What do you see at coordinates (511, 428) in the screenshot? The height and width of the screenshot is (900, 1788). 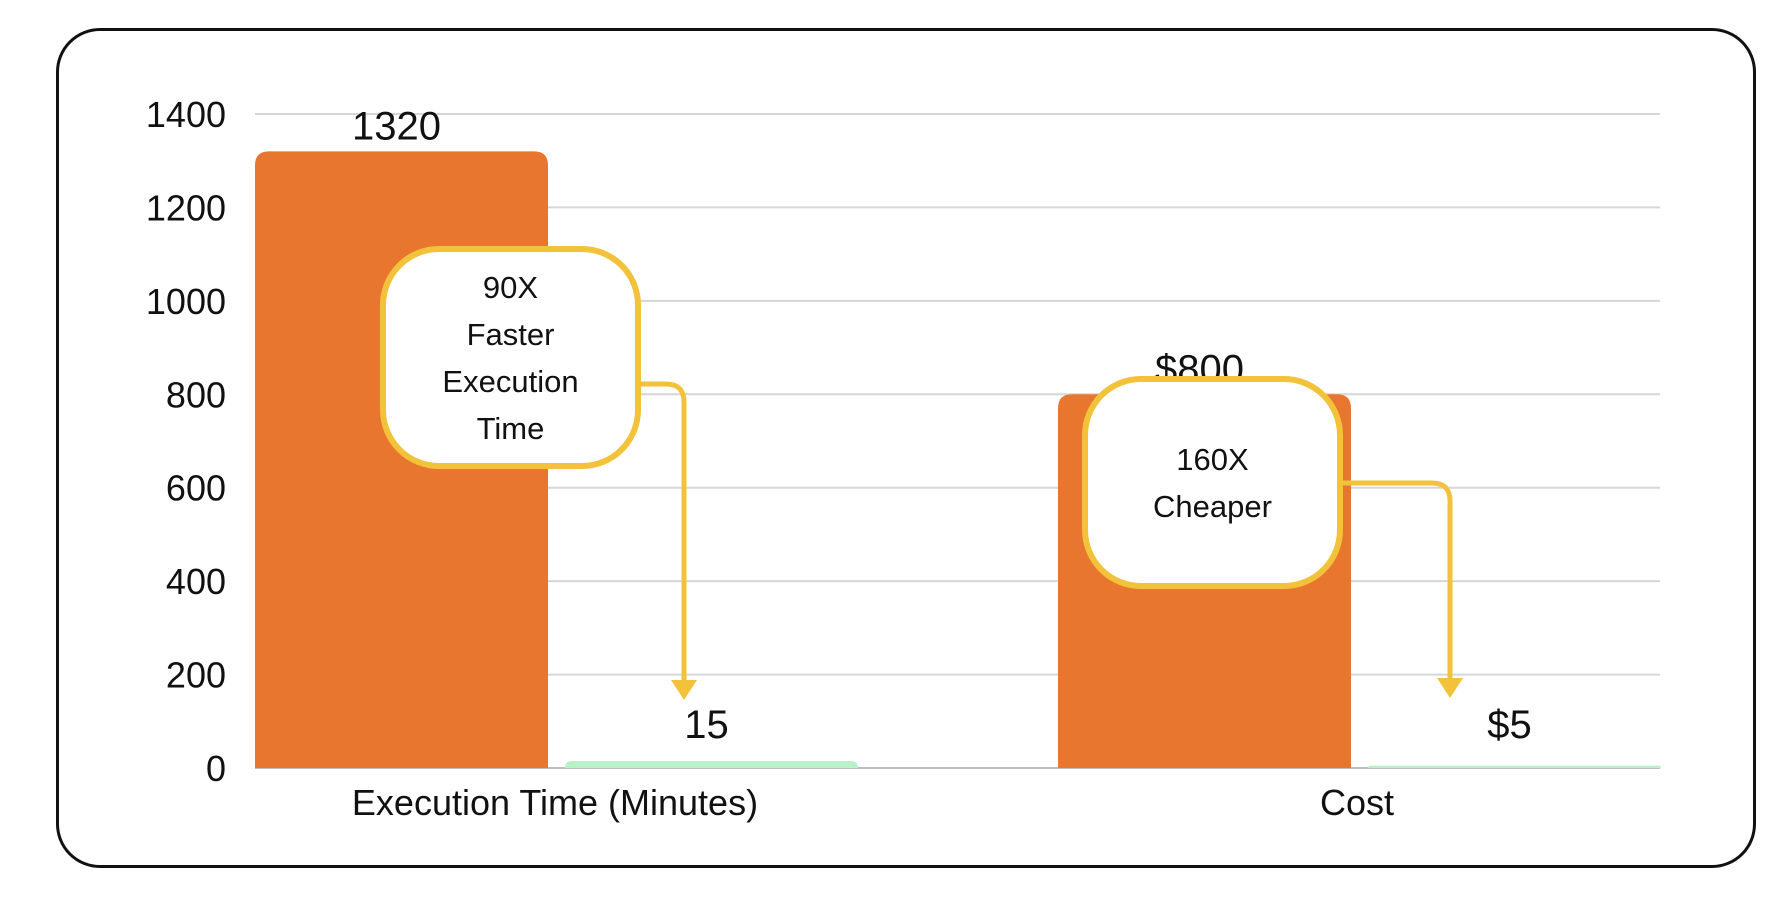 I see `callout-text: Time` at bounding box center [511, 428].